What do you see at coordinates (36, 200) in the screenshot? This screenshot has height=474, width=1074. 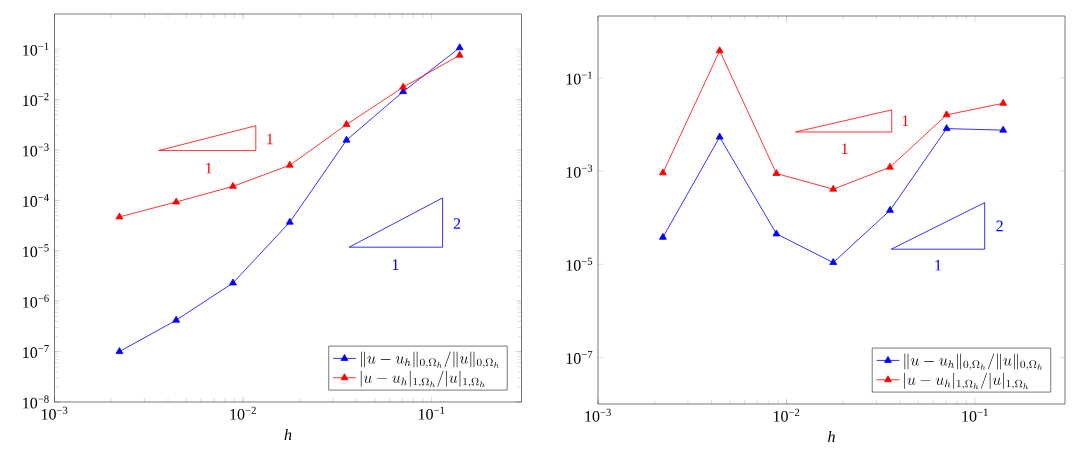 I see `y-tick-label: 10$^{−4}$` at bounding box center [36, 200].